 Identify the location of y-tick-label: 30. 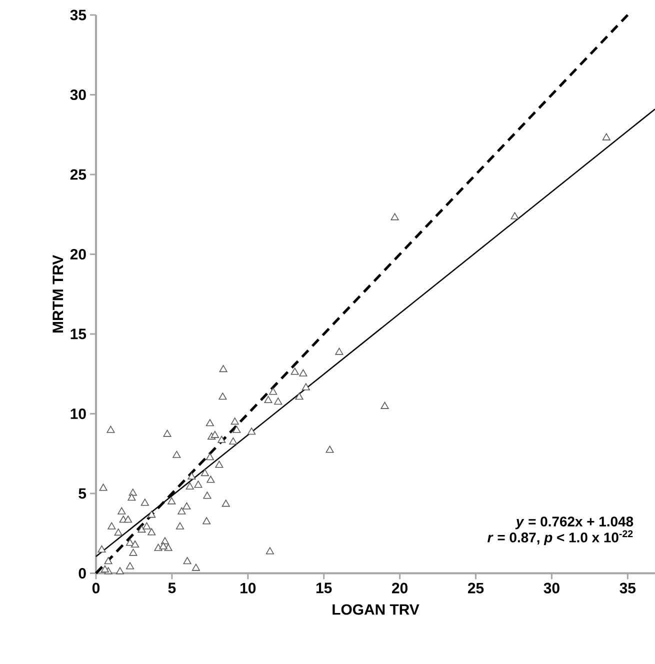
(78, 94).